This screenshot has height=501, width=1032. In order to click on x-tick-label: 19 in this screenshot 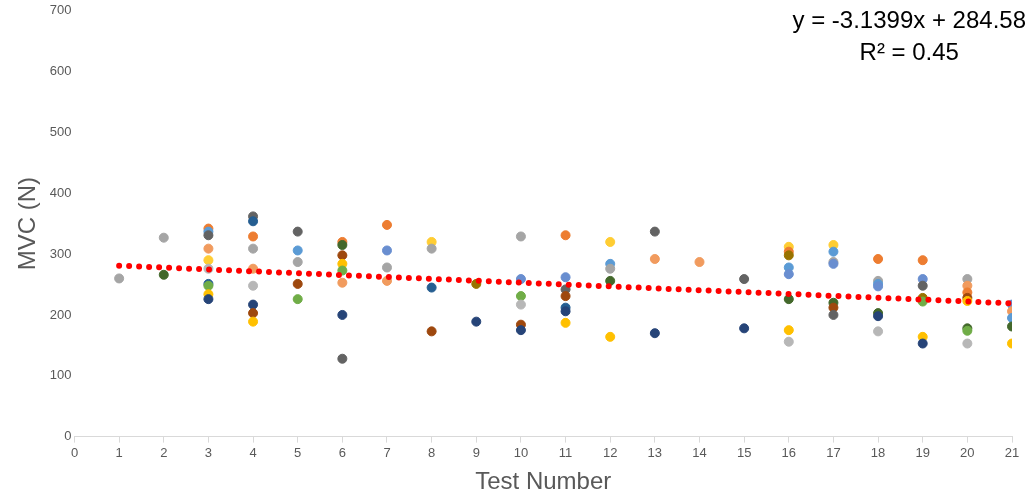, I will do `click(922, 452)`.